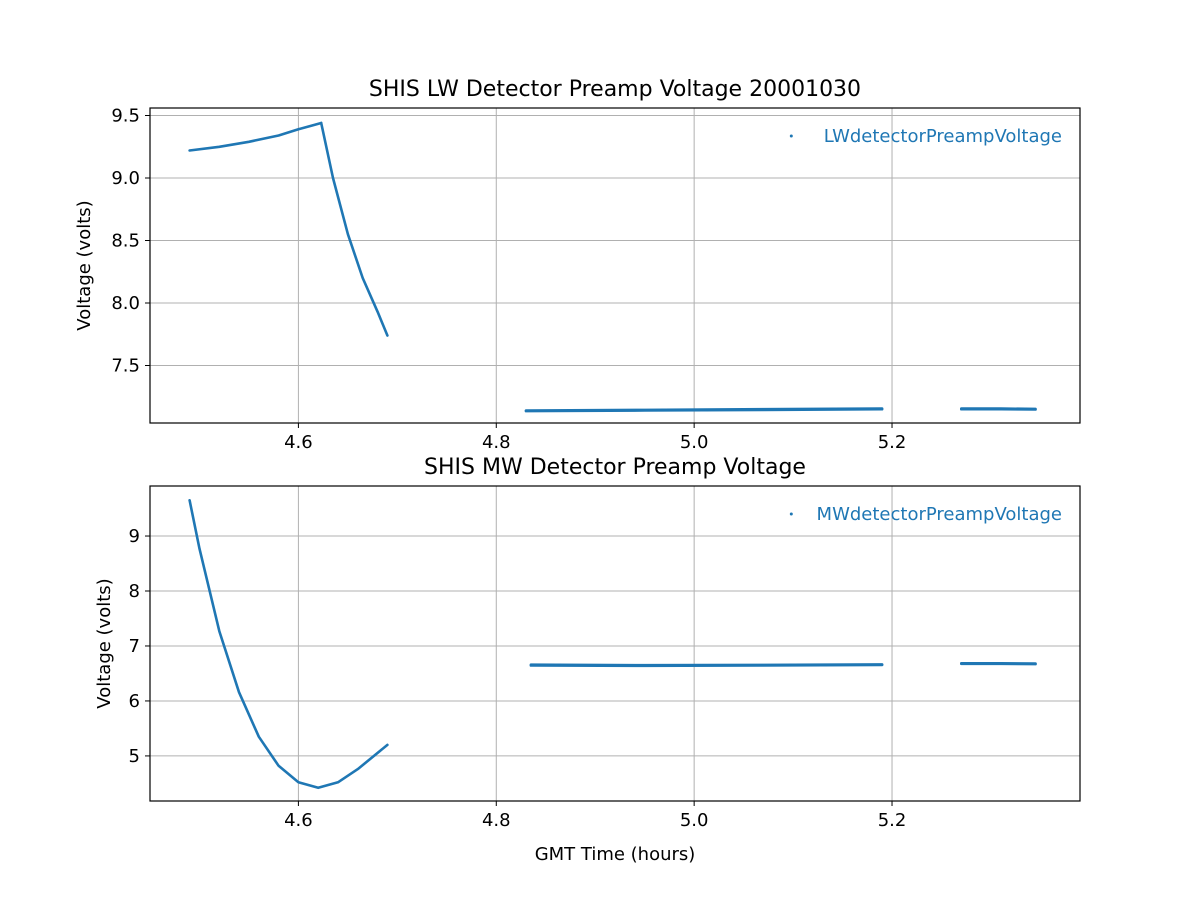  I want to click on y-tick-label: 7, so click(134, 646).